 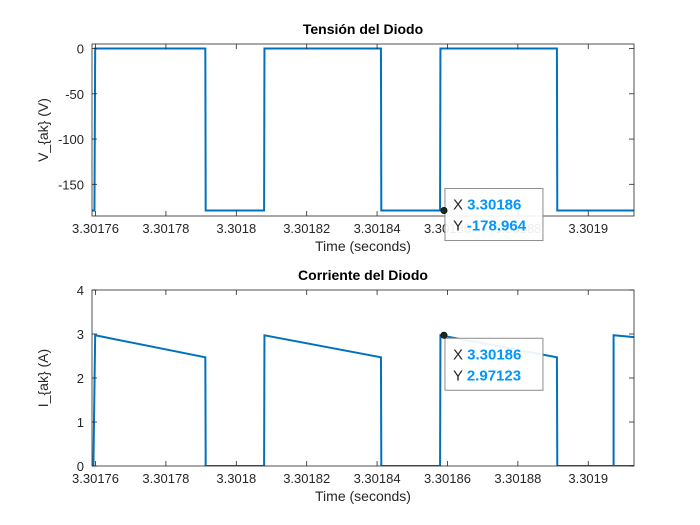 I want to click on datatip-y-row: Y -178.964, so click(x=490, y=226).